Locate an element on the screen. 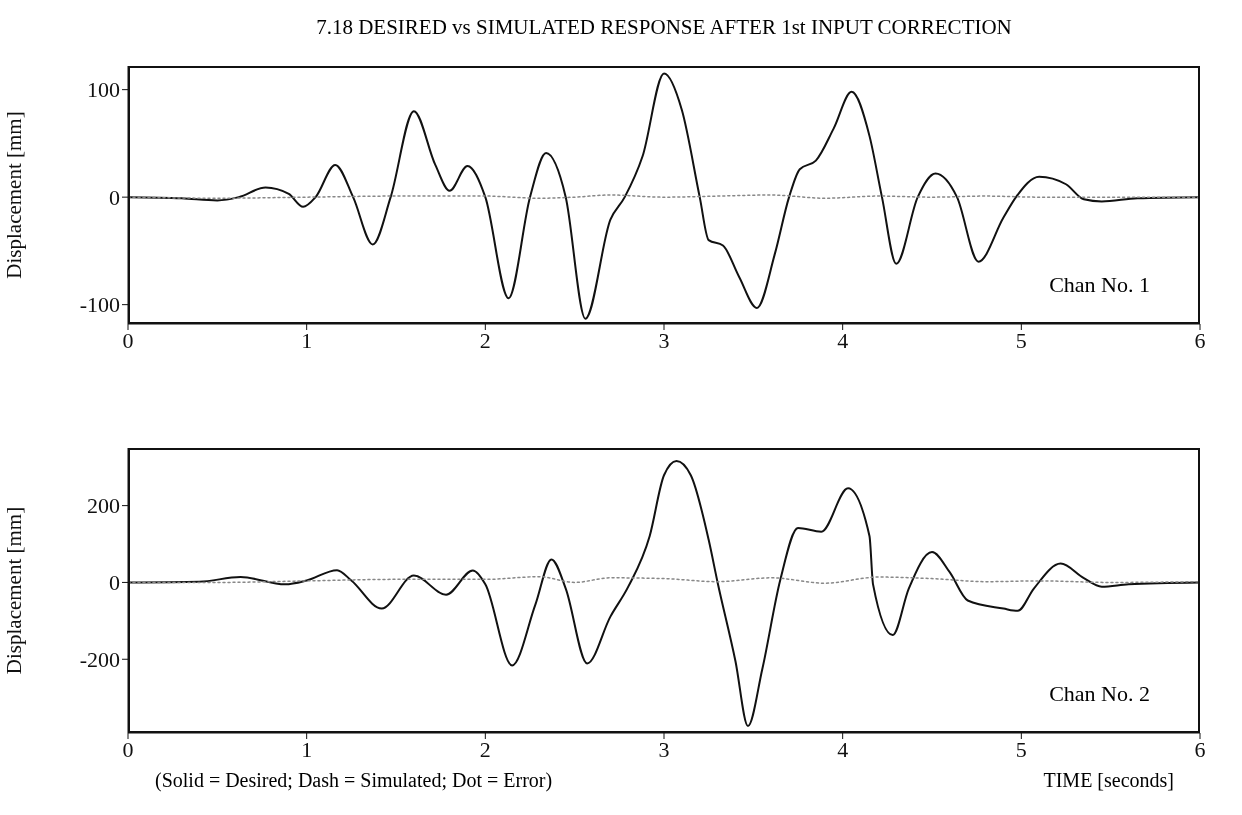 This screenshot has width=1242, height=815. chart-title: 7.18 DESIRED vs SIMULATED RESPONSE AFTER 1st INPUT CORRECTION is located at coordinates (664, 27).